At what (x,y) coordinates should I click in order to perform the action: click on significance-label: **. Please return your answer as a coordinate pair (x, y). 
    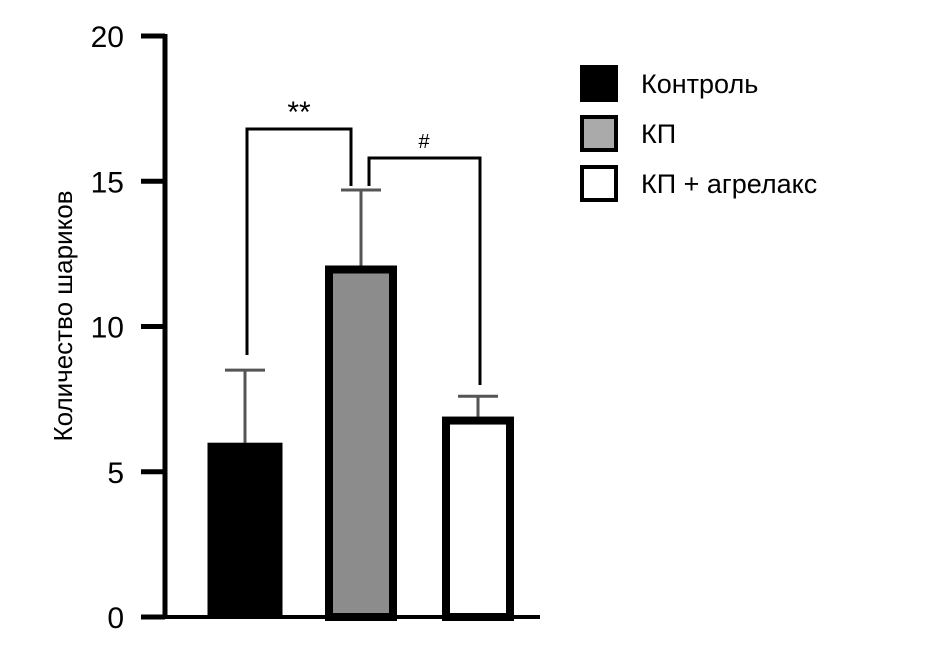
    Looking at the image, I should click on (299, 112).